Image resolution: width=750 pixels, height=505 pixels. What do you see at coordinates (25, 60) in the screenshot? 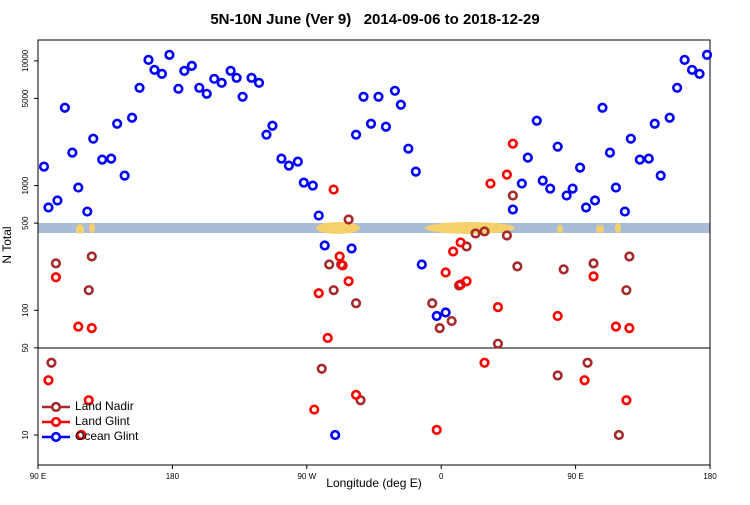
I see `y-tick-label: 10000` at bounding box center [25, 60].